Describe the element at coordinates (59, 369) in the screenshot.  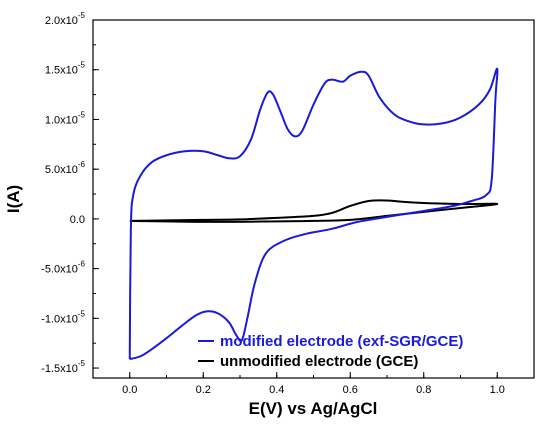
I see `y-tick-mantissa: -1.5x10` at that location.